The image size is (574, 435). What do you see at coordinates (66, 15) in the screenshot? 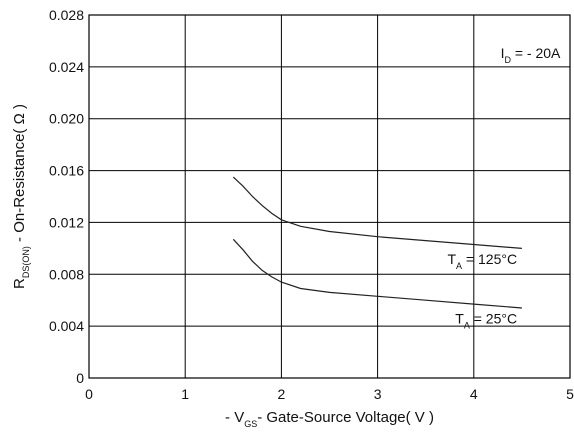
I see `y-tick-label: 0.028` at bounding box center [66, 15].